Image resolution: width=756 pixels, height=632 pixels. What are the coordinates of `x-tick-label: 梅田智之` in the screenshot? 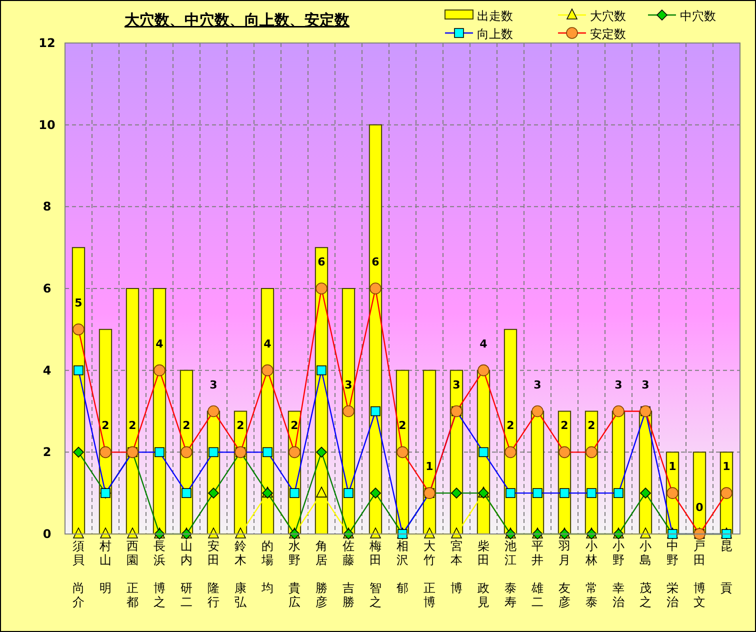 It's located at (375, 574).